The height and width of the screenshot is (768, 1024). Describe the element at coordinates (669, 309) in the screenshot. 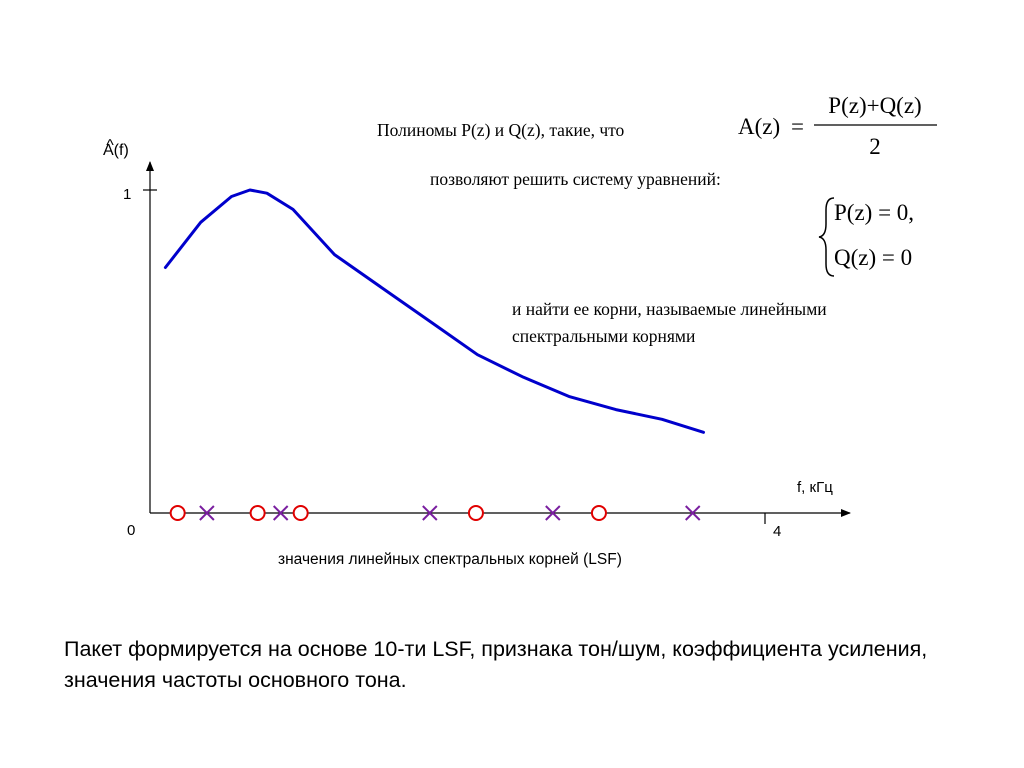

I see `text-find-roots-1: и найти ее корни, называемые линейными` at that location.